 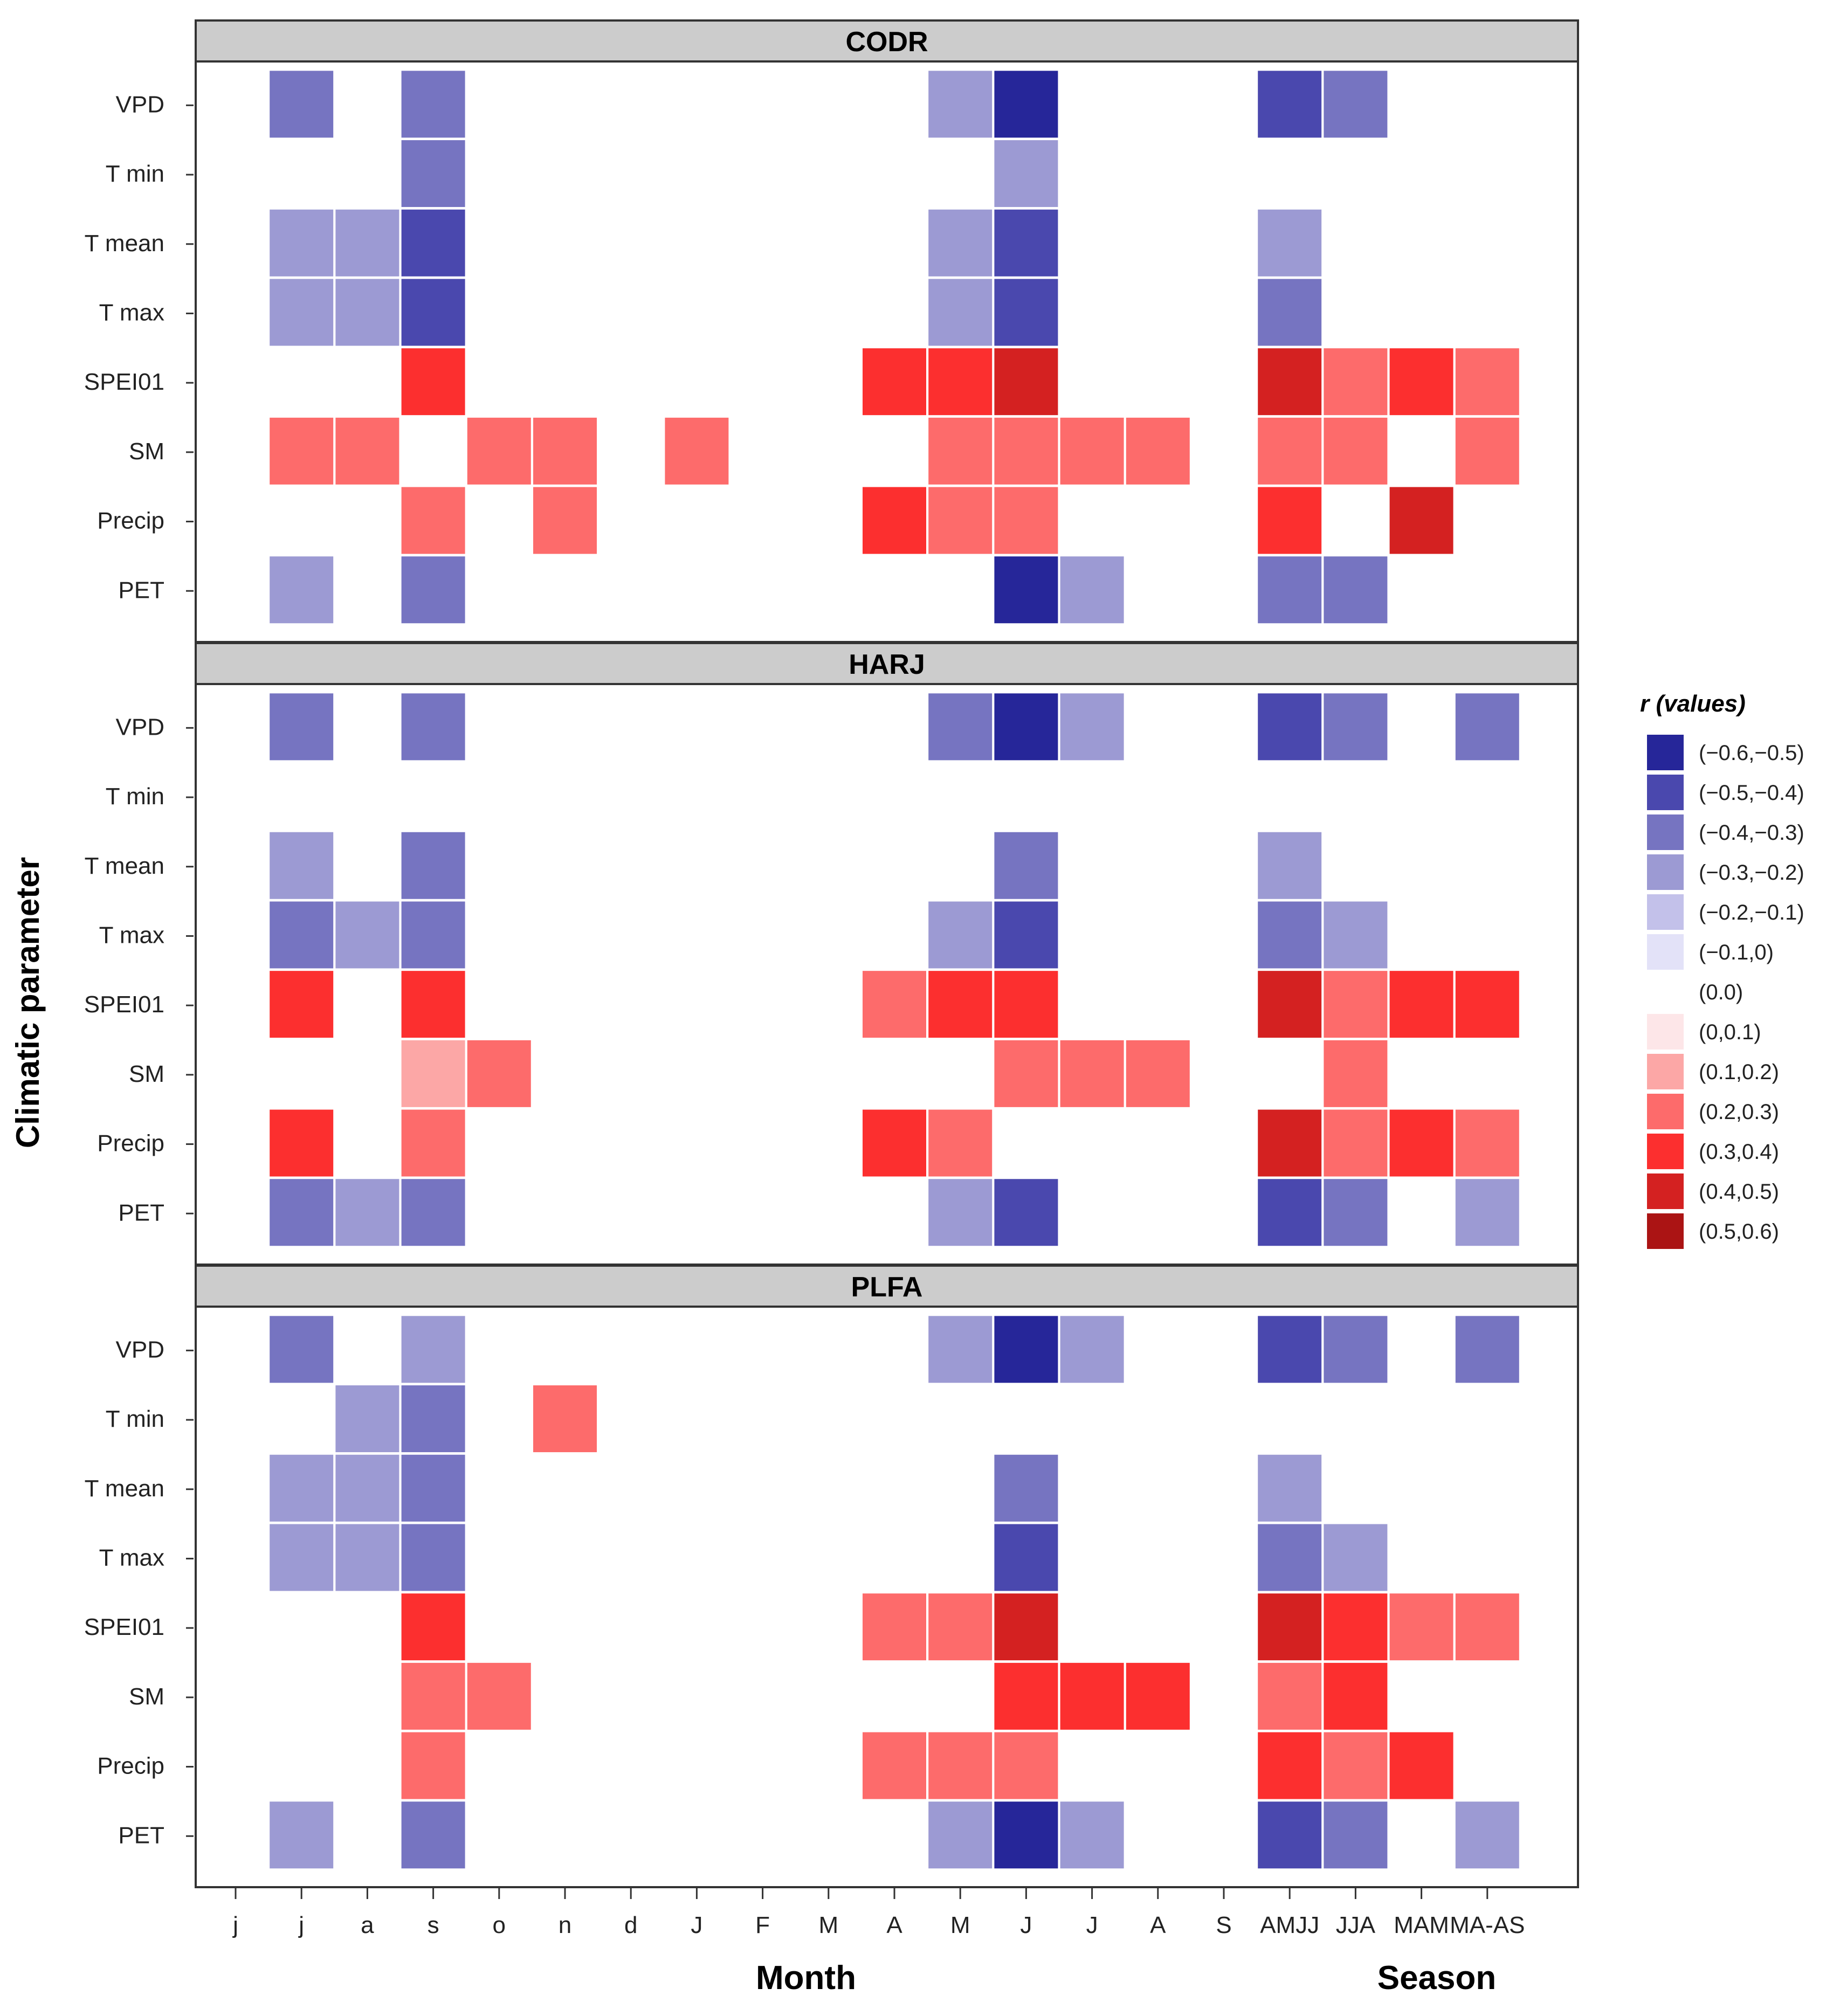 What do you see at coordinates (1725, 832) in the screenshot?
I see `legend-item: (−0.4,−0.3)` at bounding box center [1725, 832].